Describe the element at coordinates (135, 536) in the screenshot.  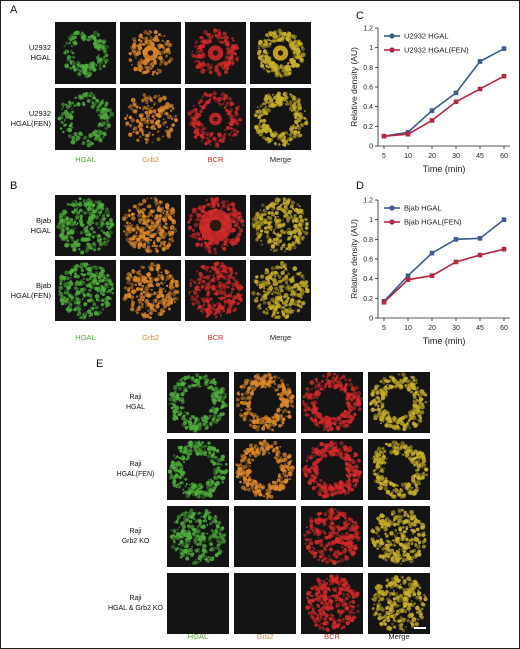
I see `row-label: Raji Grb2 KO` at that location.